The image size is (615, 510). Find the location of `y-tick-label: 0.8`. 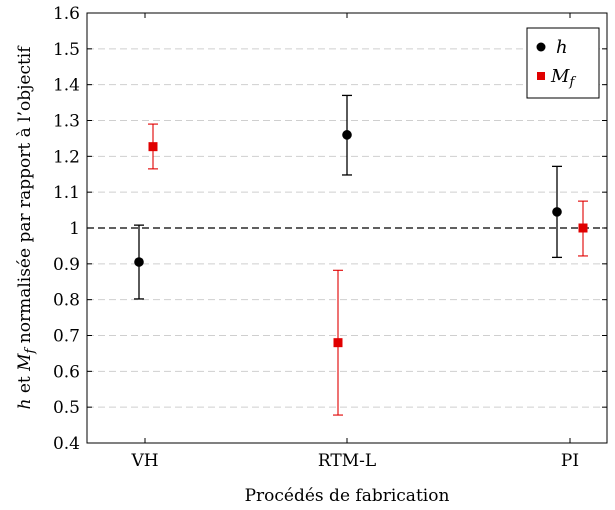

y-tick-label: 0.8 is located at coordinates (66, 301).